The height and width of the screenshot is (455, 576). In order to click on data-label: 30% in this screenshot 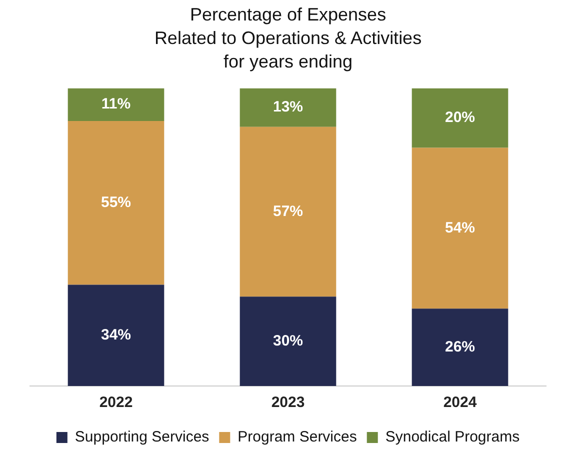, I will do `click(288, 341)`.